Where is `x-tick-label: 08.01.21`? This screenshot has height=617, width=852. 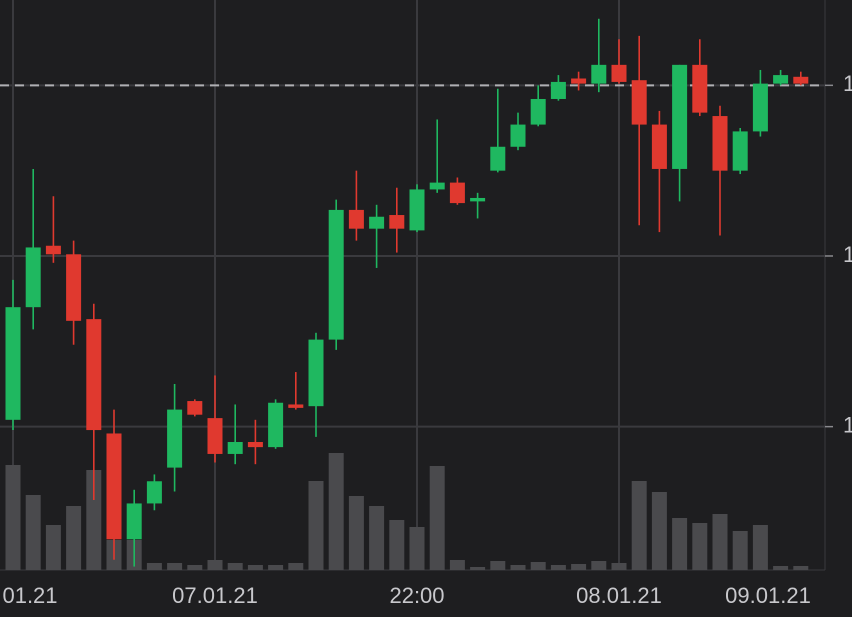 x-tick-label: 08.01.21 is located at coordinates (619, 595).